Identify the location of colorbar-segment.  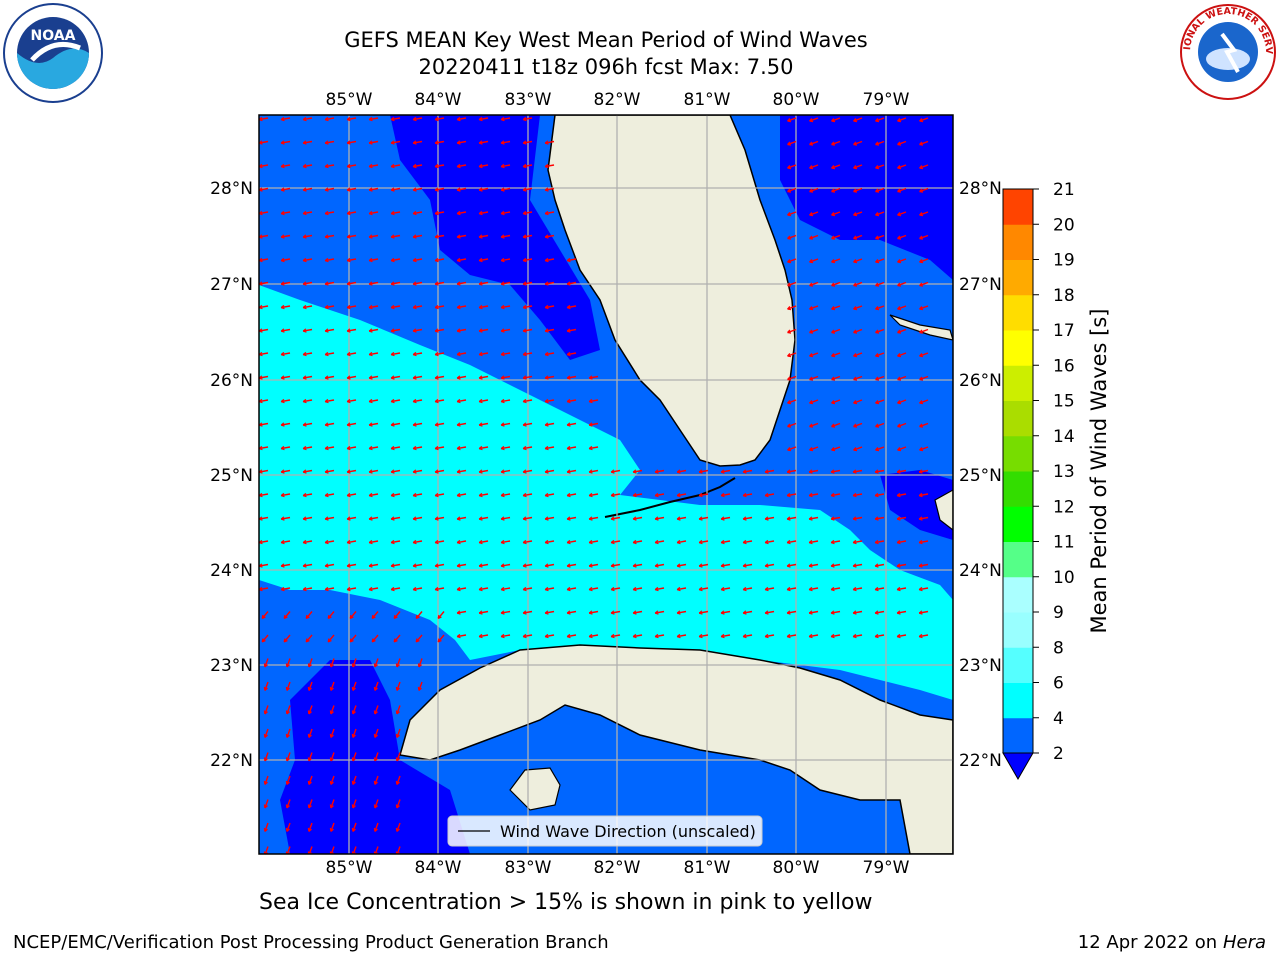
(1018, 735).